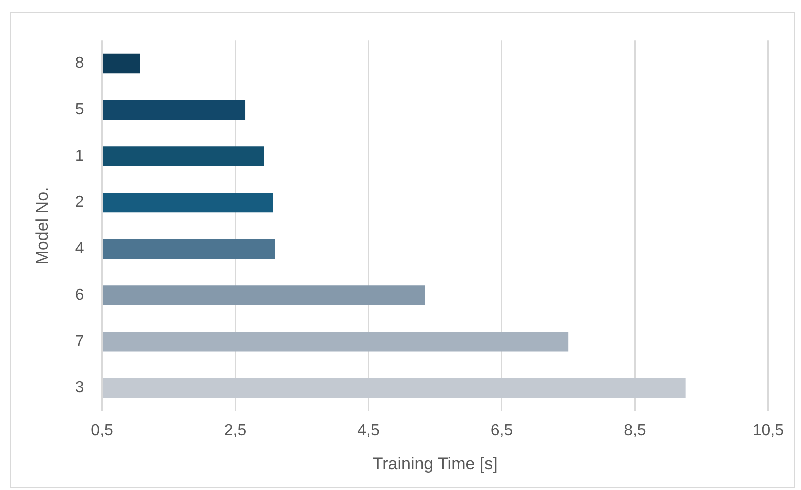 The image size is (801, 490). What do you see at coordinates (768, 431) in the screenshot?
I see `x-tick-label: 10,5` at bounding box center [768, 431].